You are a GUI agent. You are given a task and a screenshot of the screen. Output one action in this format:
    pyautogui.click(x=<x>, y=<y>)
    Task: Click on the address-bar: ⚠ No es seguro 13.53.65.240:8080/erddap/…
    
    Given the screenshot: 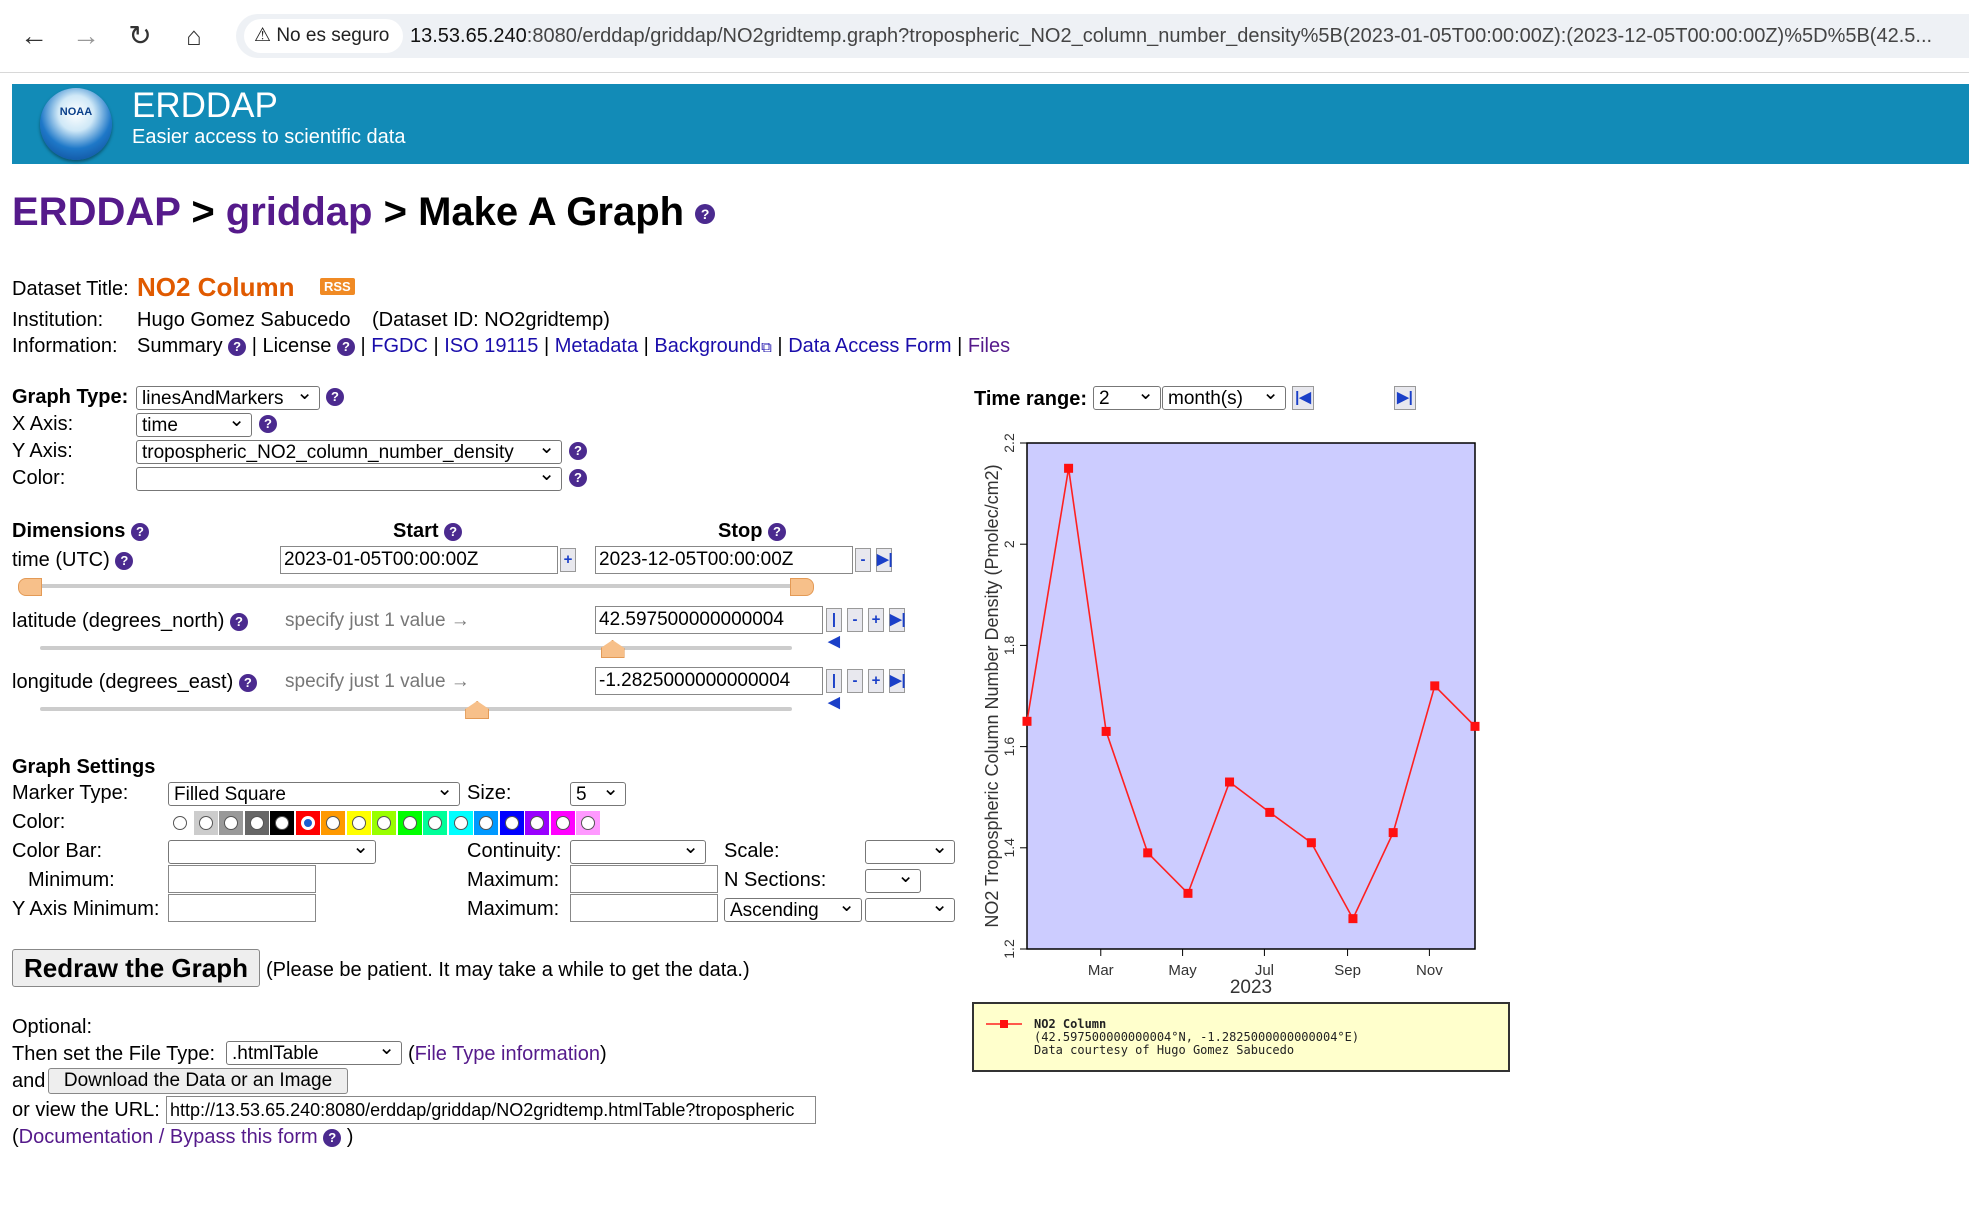 What is the action you would take?
    pyautogui.click(x=1102, y=36)
    